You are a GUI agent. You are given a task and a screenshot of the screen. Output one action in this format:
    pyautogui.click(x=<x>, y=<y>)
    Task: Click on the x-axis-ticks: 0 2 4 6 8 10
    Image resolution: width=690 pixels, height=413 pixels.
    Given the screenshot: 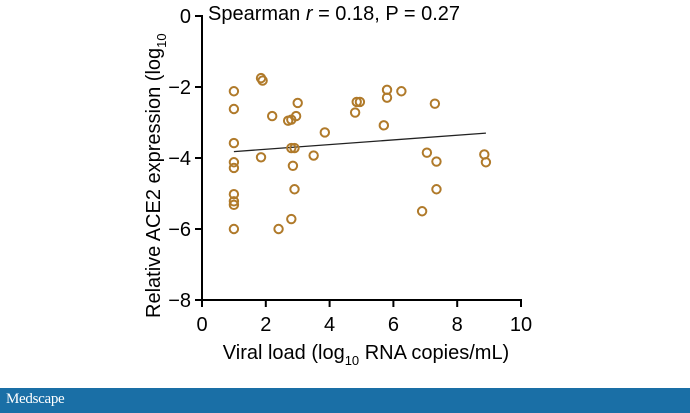 What is the action you would take?
    pyautogui.click(x=364, y=318)
    